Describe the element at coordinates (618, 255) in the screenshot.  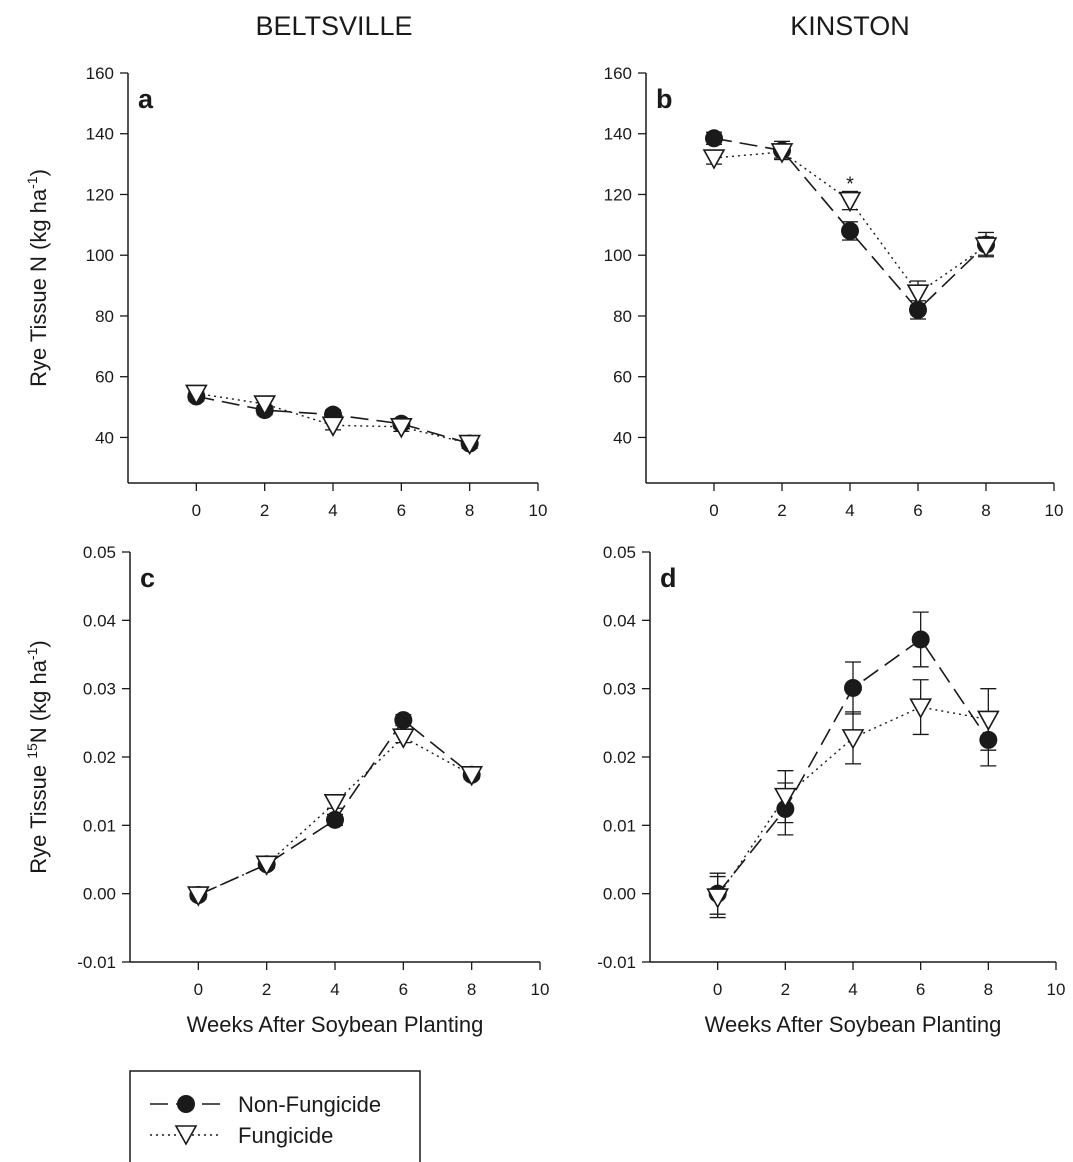
I see `y-tick-label-b: 100` at that location.